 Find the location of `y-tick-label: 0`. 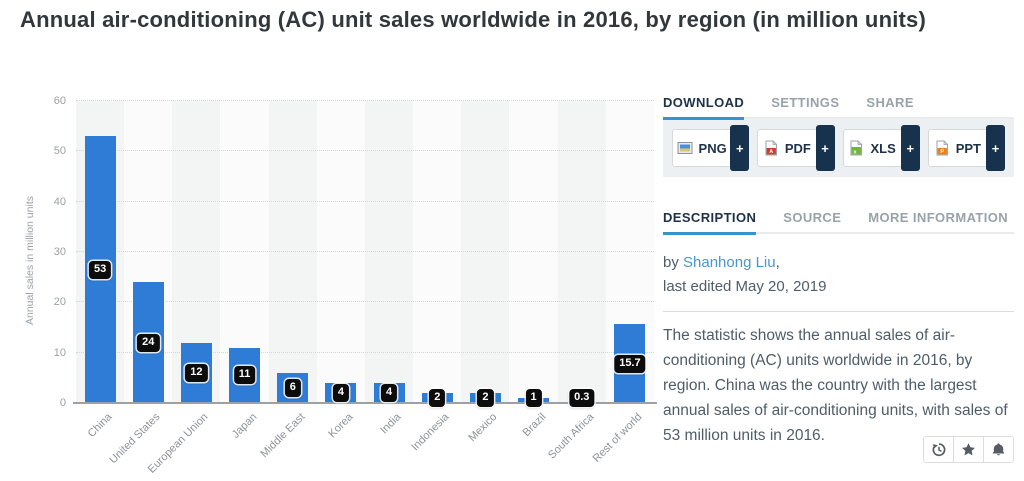

y-tick-label: 0 is located at coordinates (62, 403).